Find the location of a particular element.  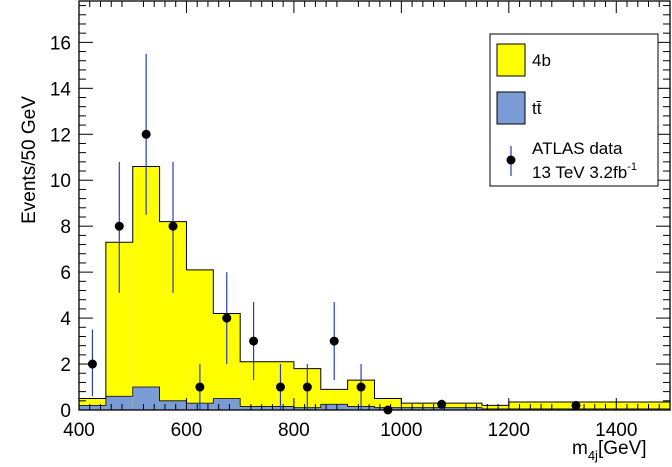

y-axis-title: Events/50 GeV is located at coordinates (29, 160).